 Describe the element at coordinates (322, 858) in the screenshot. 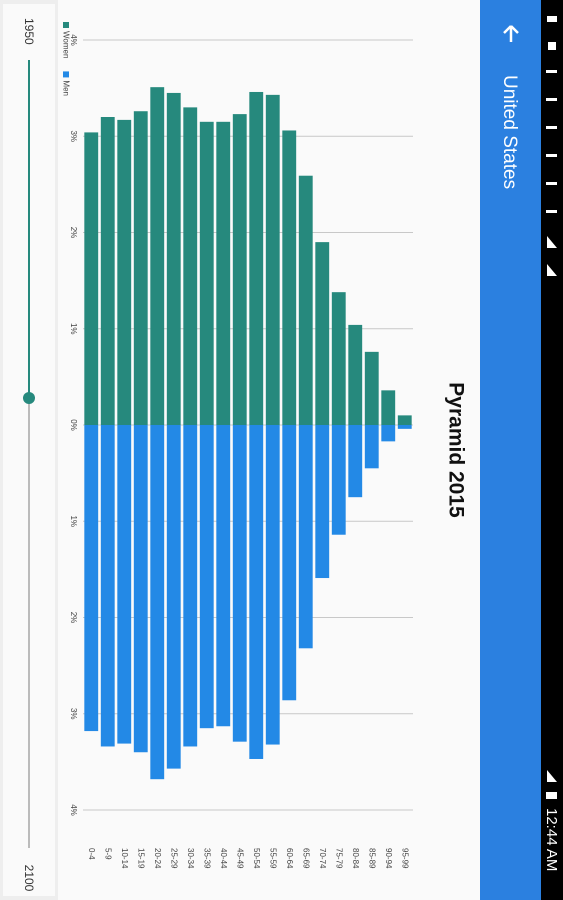

I see `category-label: 70-74` at that location.